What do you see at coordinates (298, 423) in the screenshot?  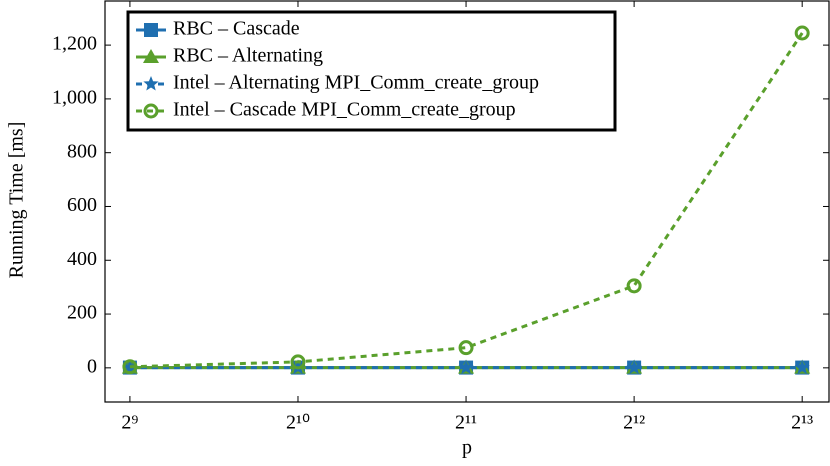 I see `x-tick-label: 2¹⁰` at bounding box center [298, 423].